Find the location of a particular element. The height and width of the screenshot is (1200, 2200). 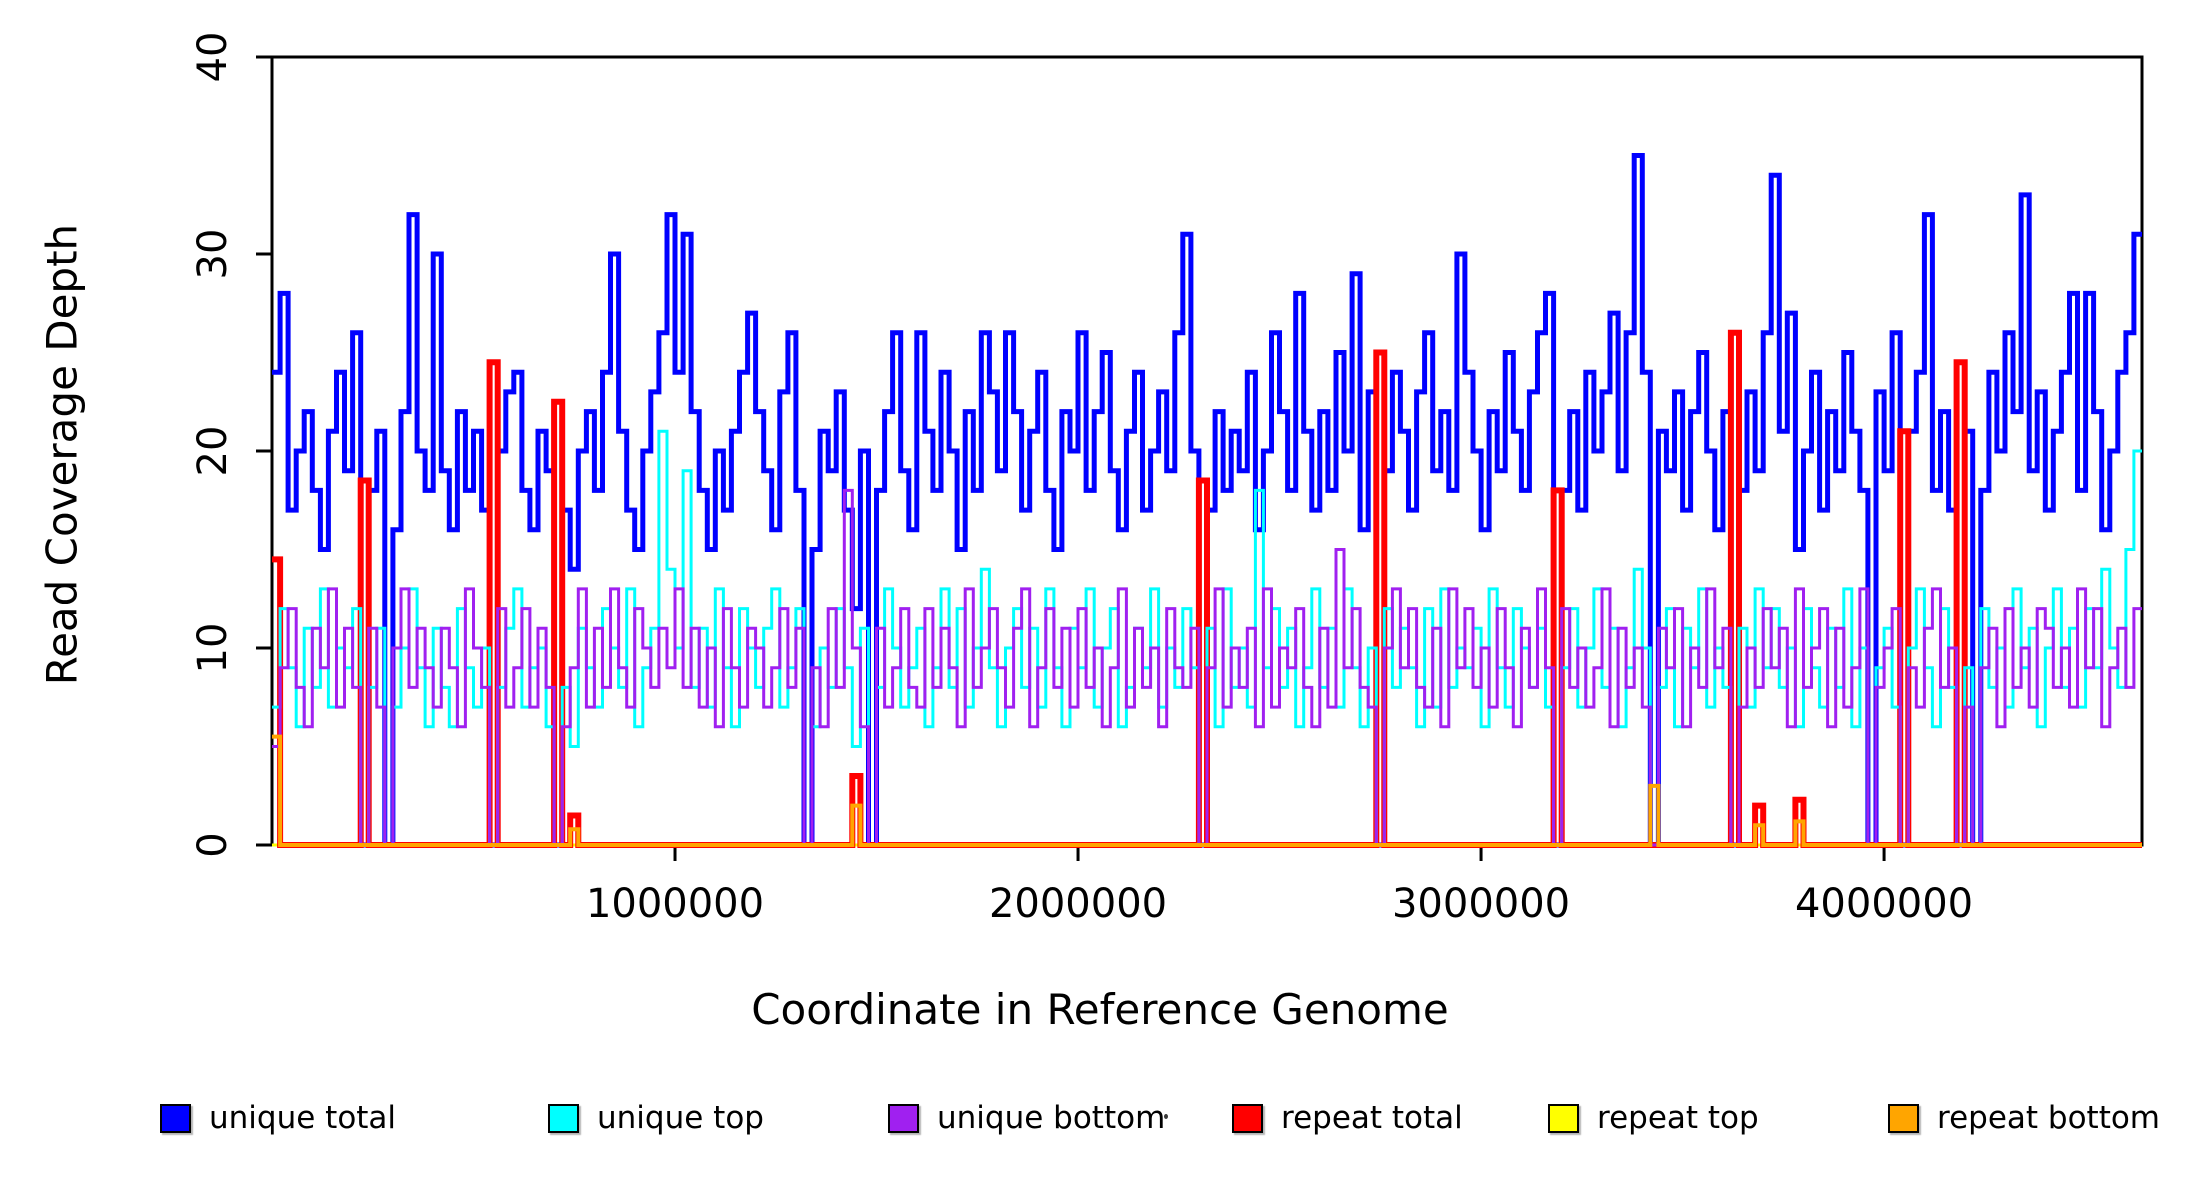

legend-item-repeat-top: repeat top is located at coordinates (1653, 1118).